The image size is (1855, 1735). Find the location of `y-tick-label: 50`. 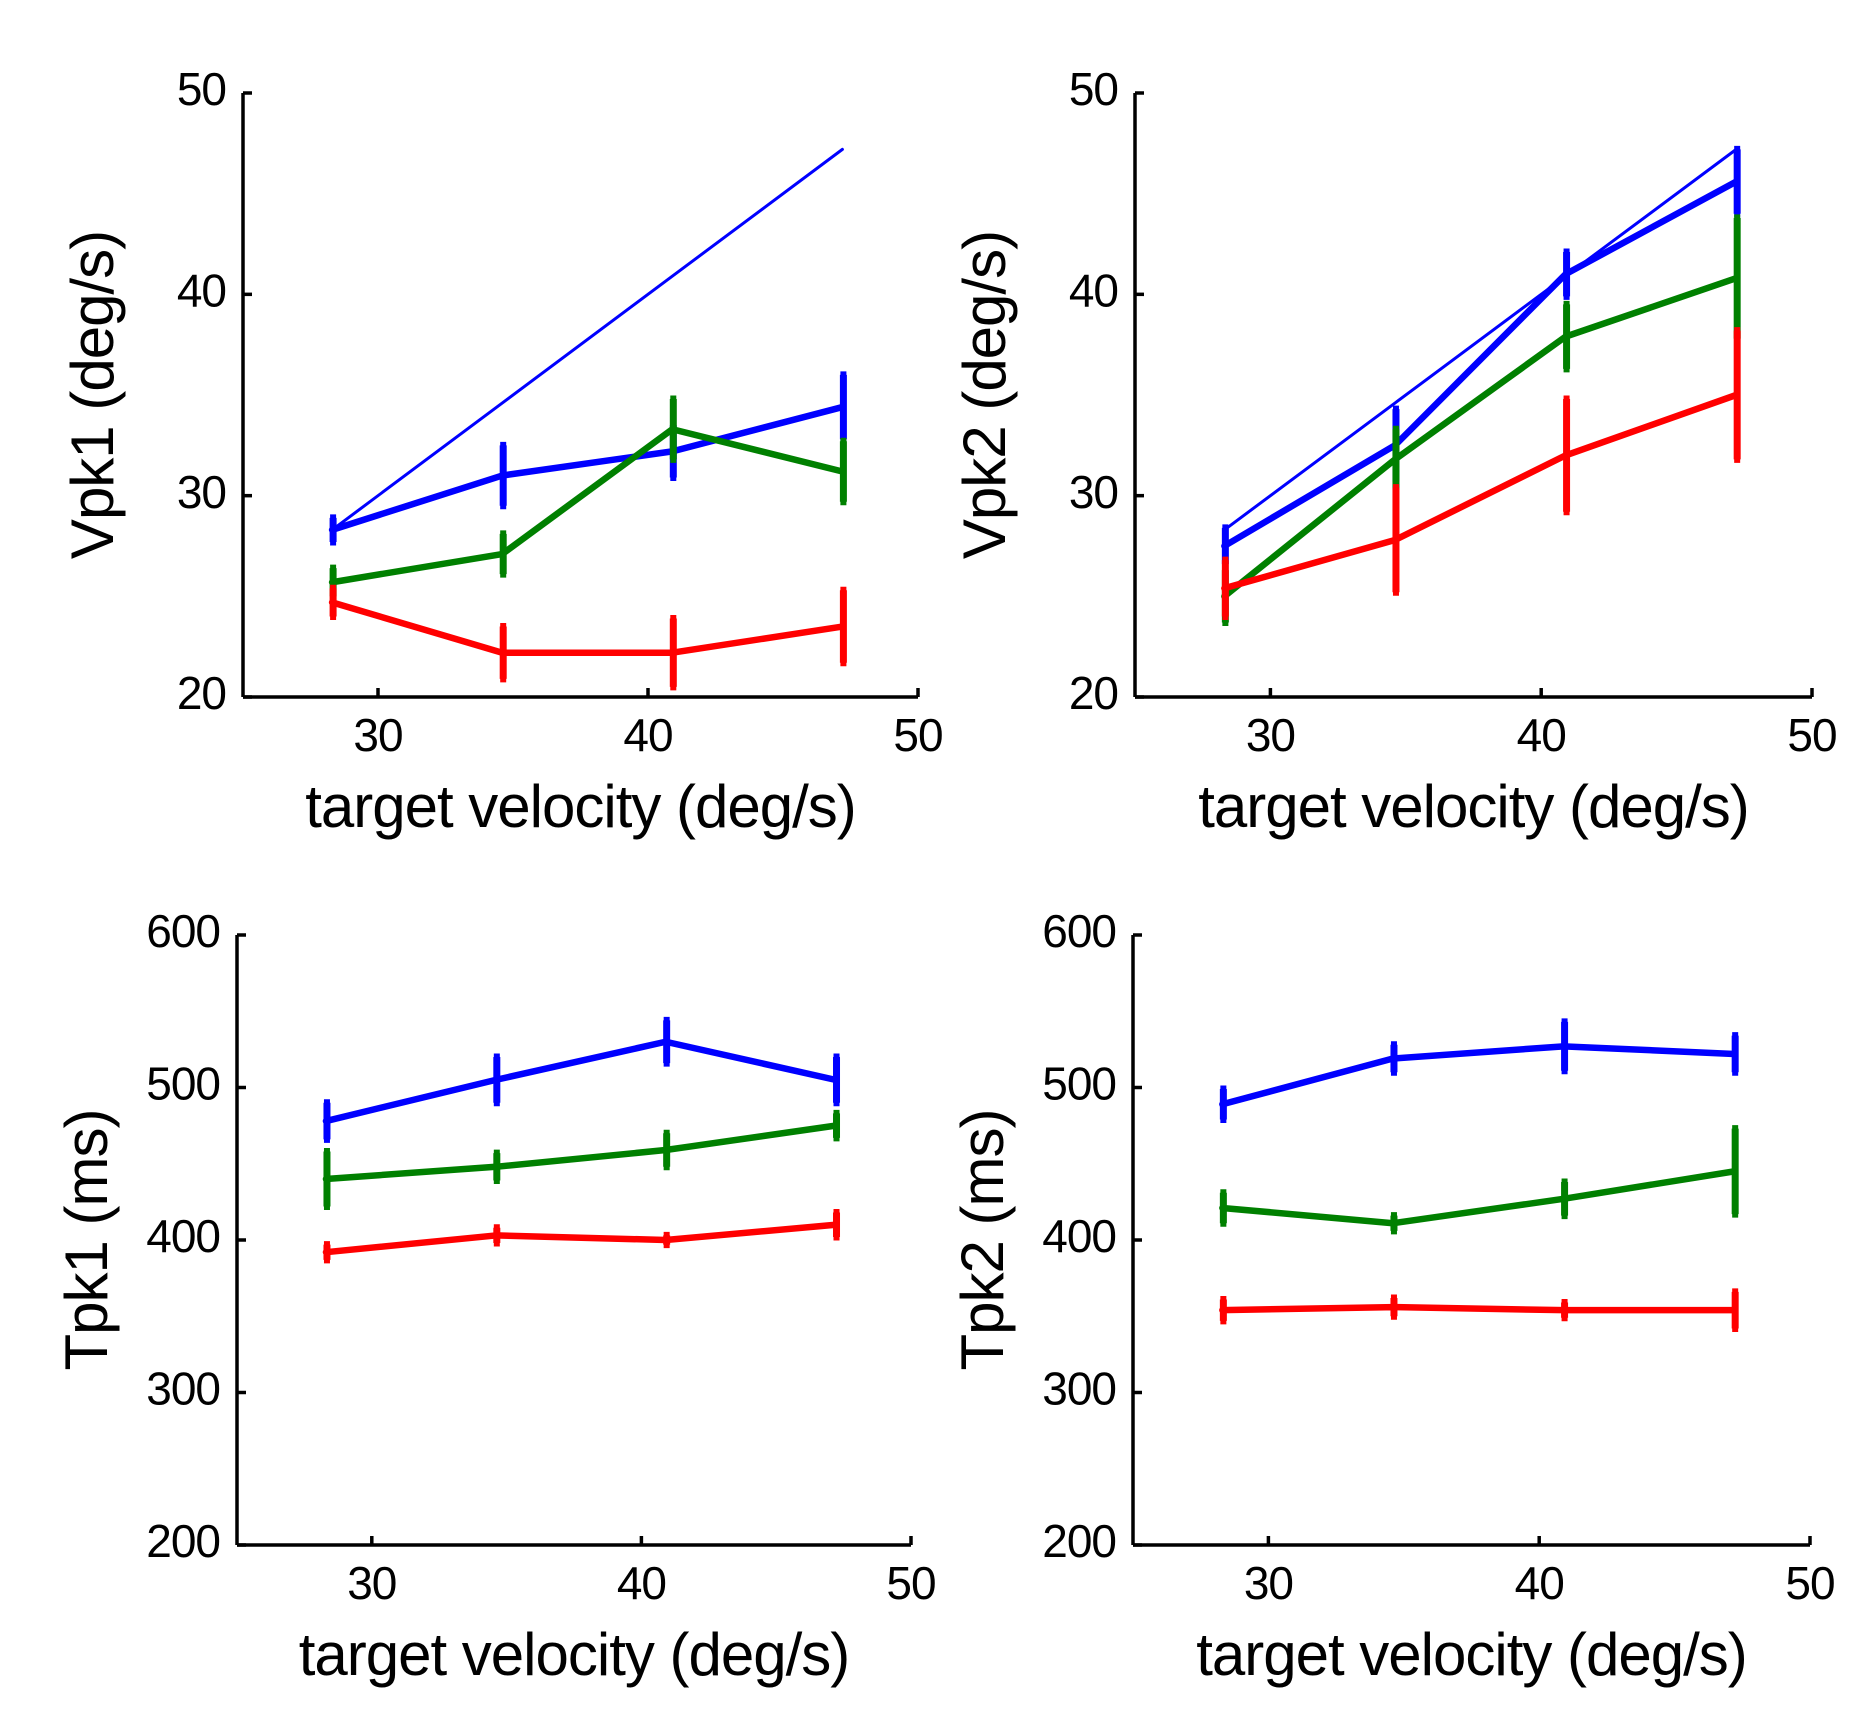

y-tick-label: 50 is located at coordinates (201, 89).